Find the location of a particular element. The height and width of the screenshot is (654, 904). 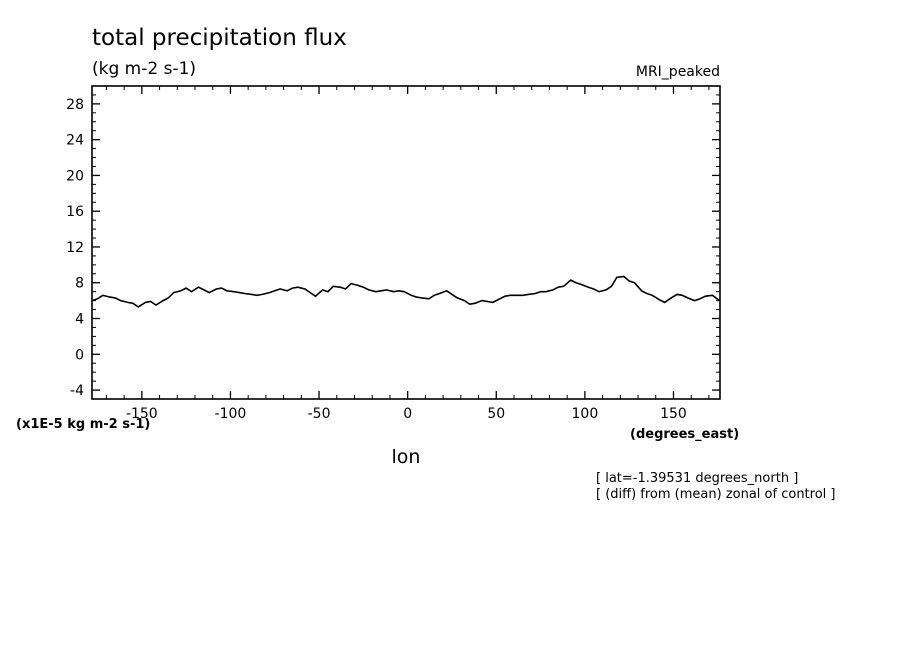

x-tick-label: 0 is located at coordinates (407, 414).